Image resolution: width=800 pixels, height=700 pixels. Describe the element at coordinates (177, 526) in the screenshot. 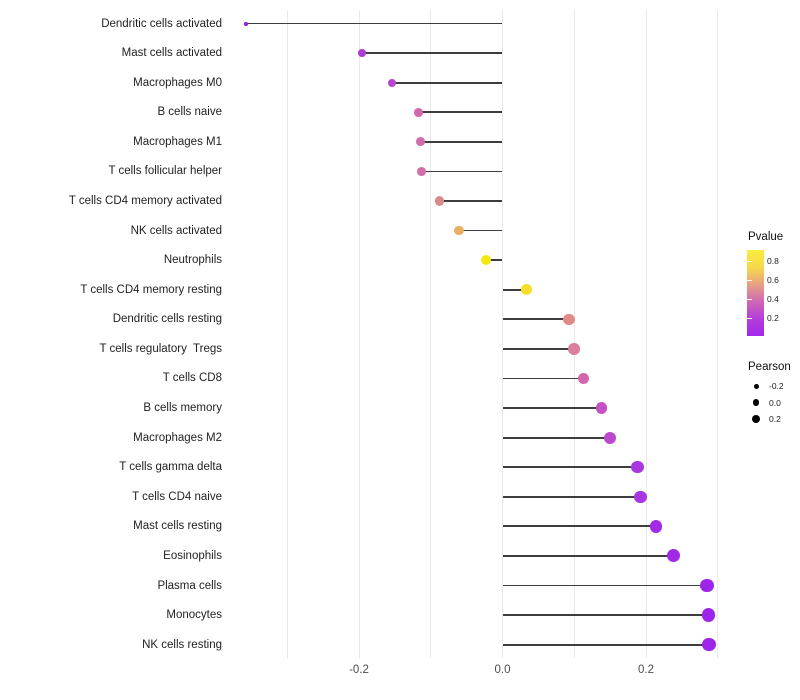

I see `row-label: Mast cells resting` at that location.